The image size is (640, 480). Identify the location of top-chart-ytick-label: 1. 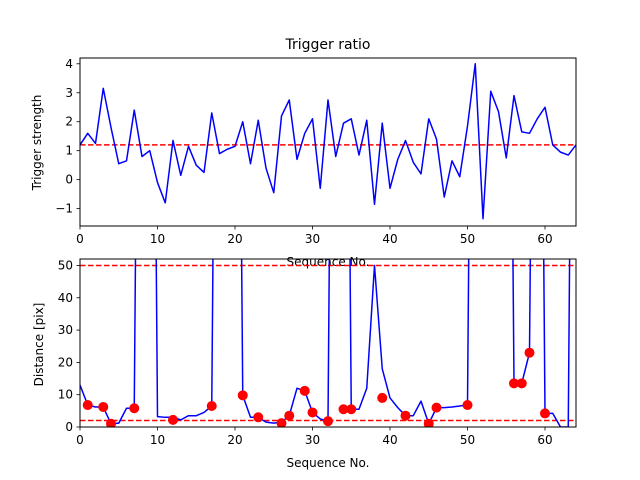
(69, 151).